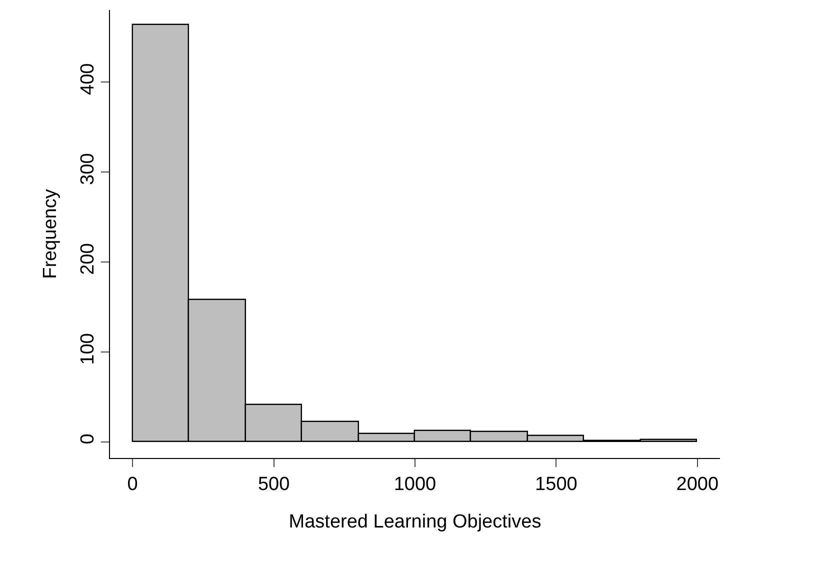 The height and width of the screenshot is (568, 820). What do you see at coordinates (556, 484) in the screenshot?
I see `x-tick-label: 1500` at bounding box center [556, 484].